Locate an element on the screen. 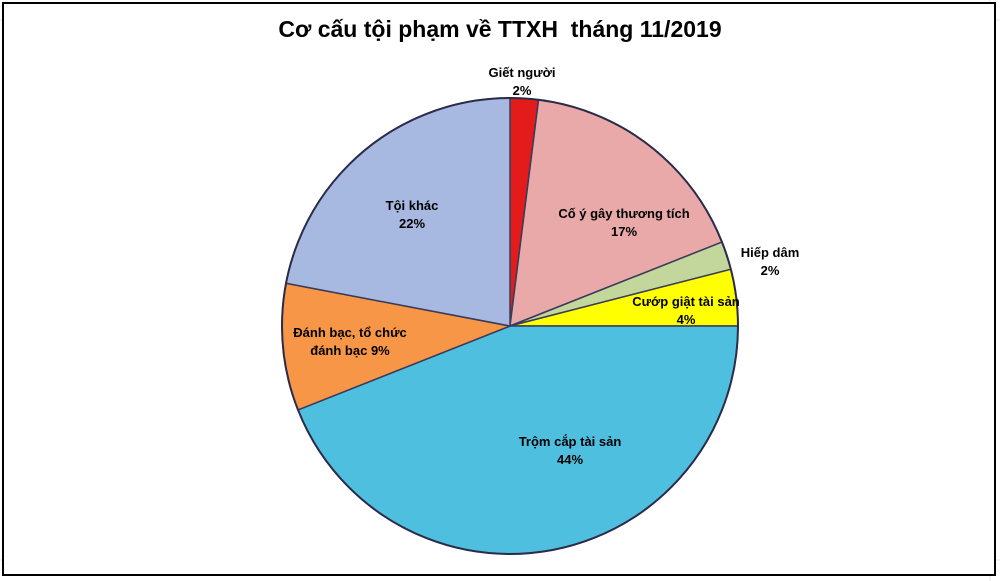 The width and height of the screenshot is (1000, 581). category-label: Giết người is located at coordinates (522, 72).